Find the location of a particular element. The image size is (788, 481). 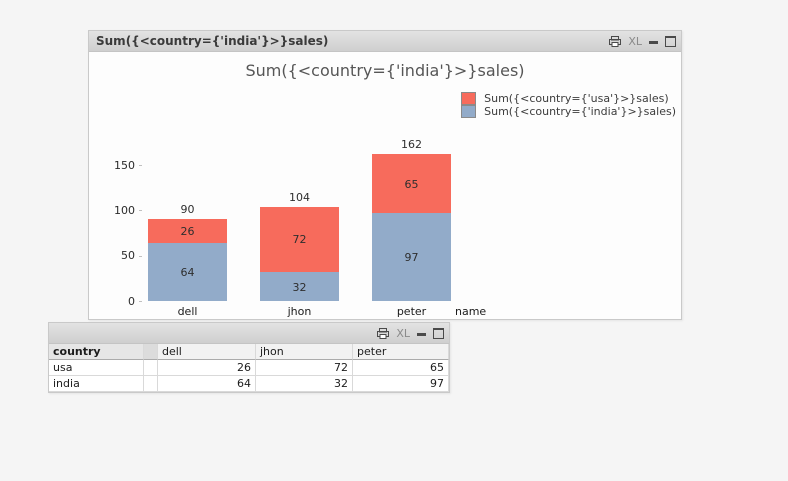

bar-total-label: 104 is located at coordinates (299, 197).